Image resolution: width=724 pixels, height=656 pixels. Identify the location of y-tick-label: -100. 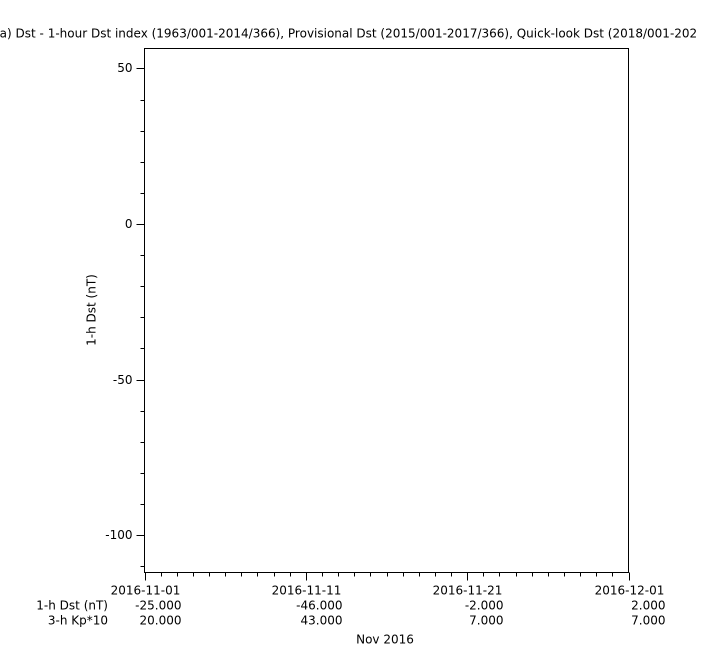
(118, 535).